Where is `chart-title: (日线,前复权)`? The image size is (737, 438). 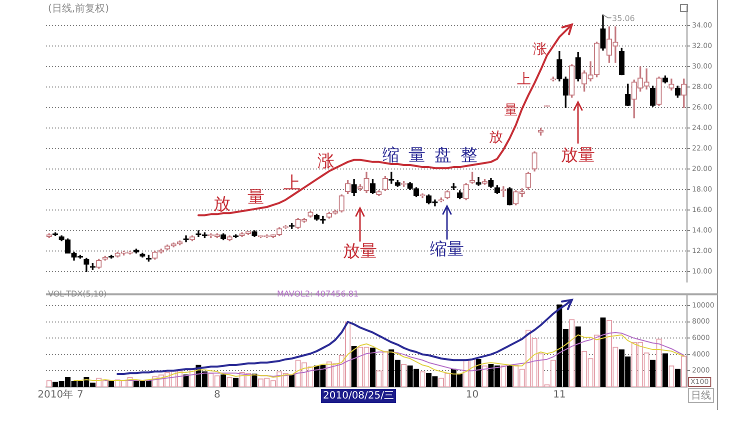 chart-title: (日线,前复权) is located at coordinates (79, 8).